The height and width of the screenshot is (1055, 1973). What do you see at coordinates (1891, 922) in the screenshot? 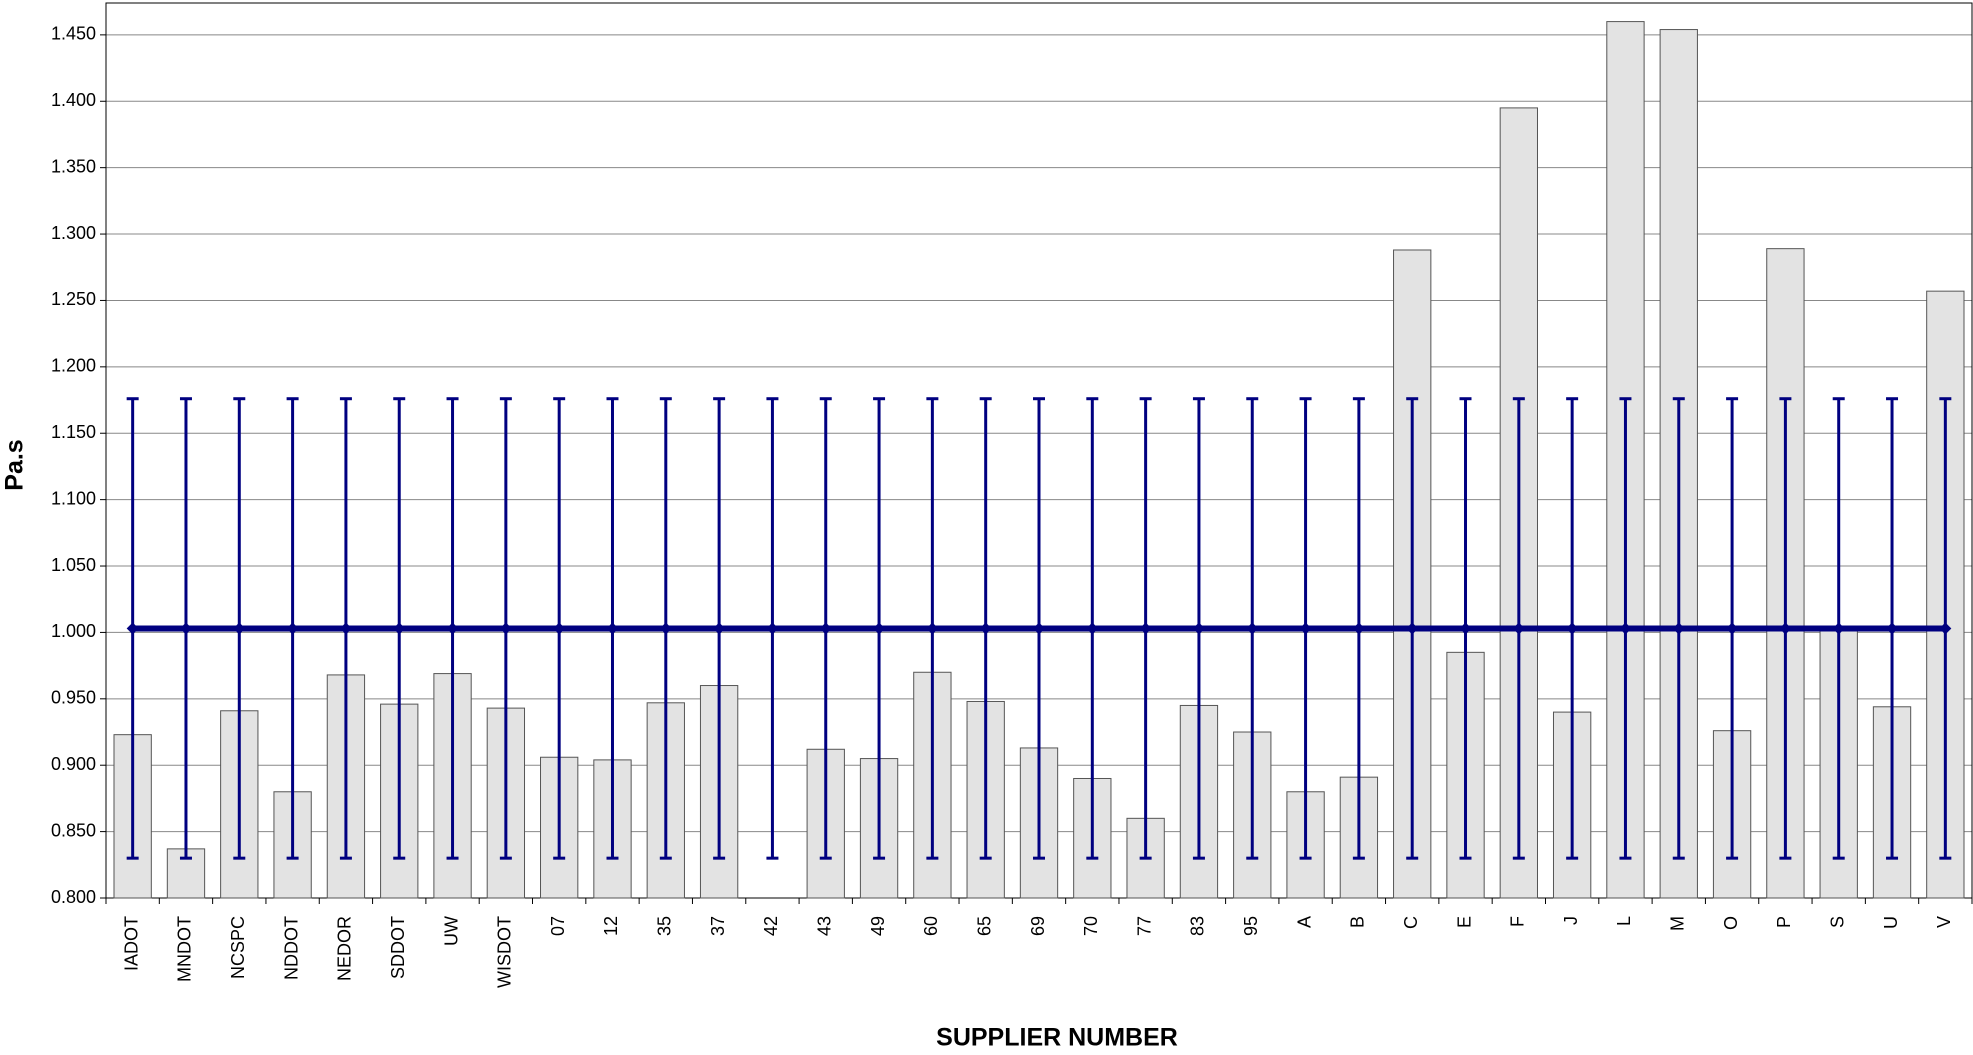
I see `x-tick-label: U` at bounding box center [1891, 922].